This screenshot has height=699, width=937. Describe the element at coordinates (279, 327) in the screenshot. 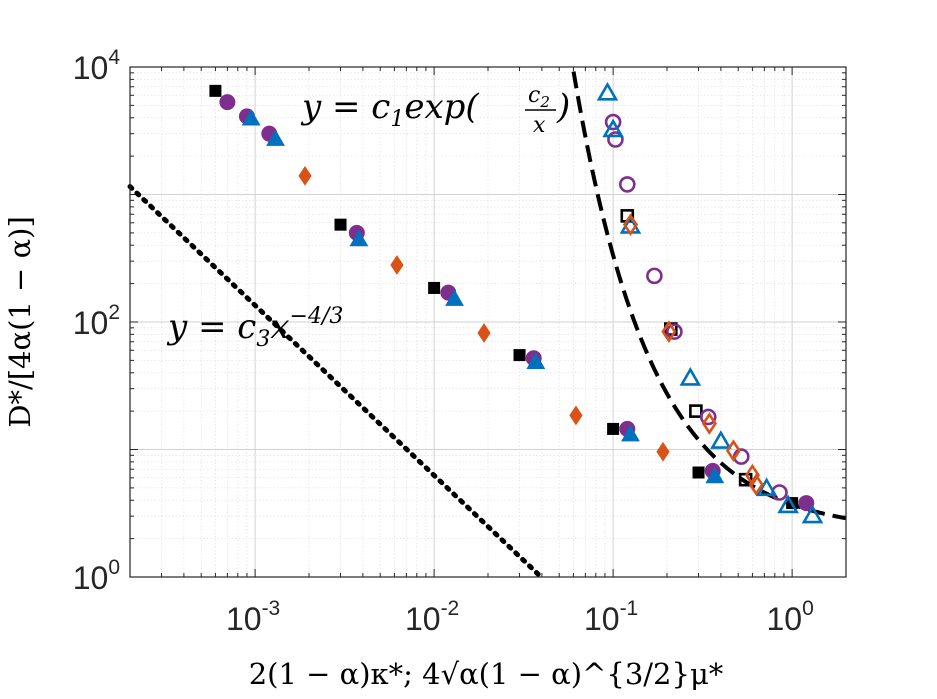

I see `power-fit-mid: x` at that location.